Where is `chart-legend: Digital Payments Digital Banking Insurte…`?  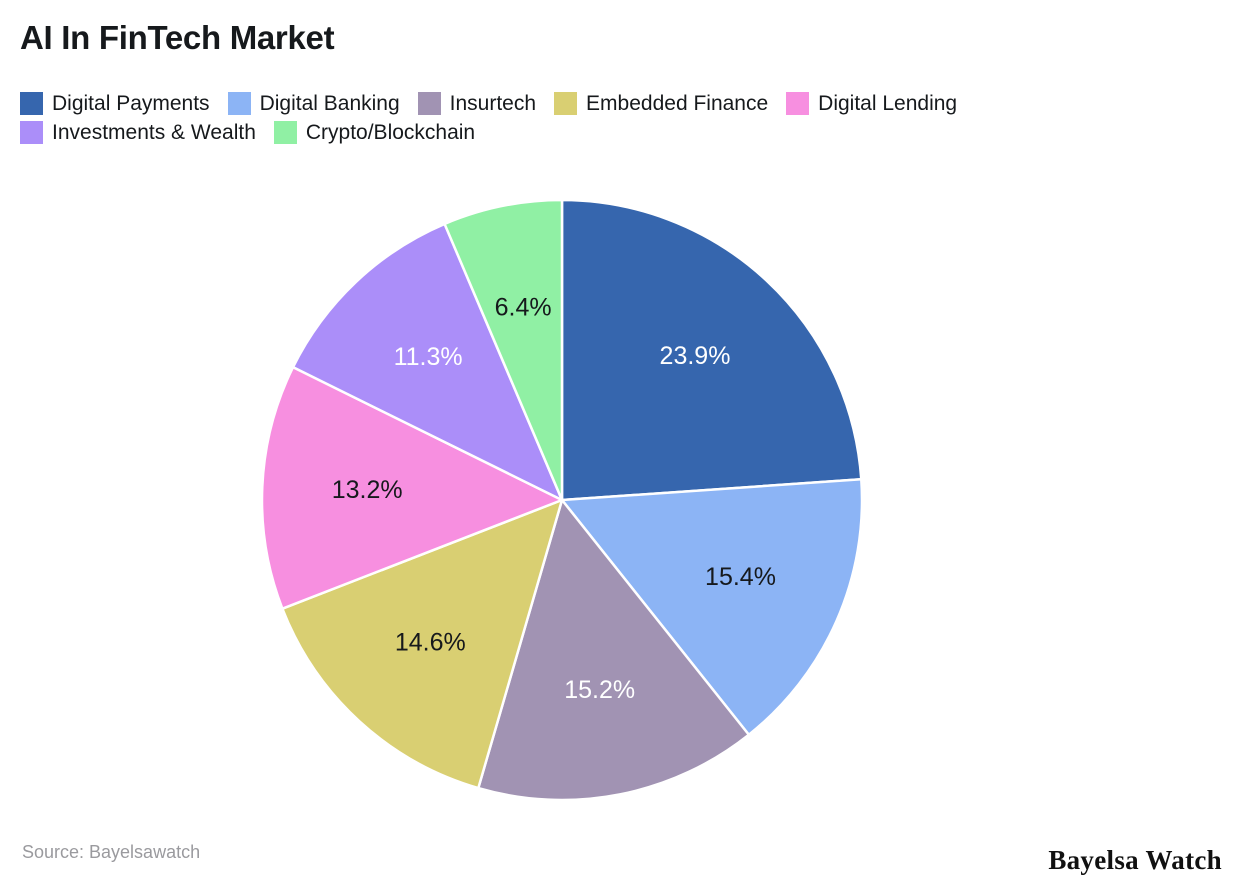 chart-legend: Digital Payments Digital Banking Insurte… is located at coordinates (520, 118).